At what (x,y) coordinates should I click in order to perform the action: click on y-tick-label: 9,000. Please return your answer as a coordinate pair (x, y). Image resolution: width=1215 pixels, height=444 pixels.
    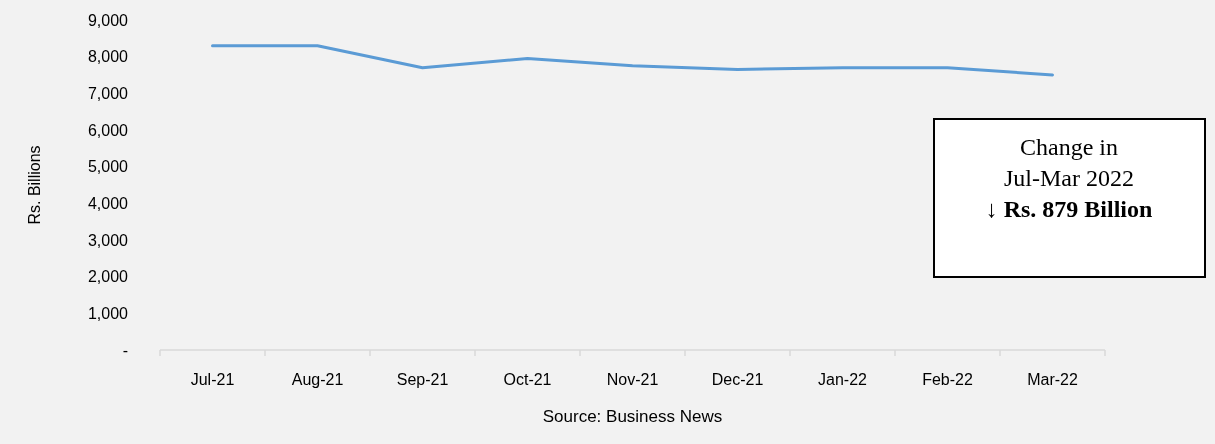
    Looking at the image, I should click on (108, 20).